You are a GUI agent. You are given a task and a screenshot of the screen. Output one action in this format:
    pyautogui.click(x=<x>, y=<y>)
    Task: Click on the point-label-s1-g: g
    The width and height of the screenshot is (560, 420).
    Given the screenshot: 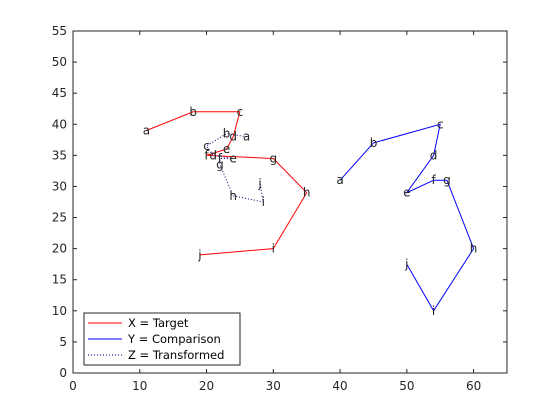 What is the action you would take?
    pyautogui.click(x=447, y=180)
    